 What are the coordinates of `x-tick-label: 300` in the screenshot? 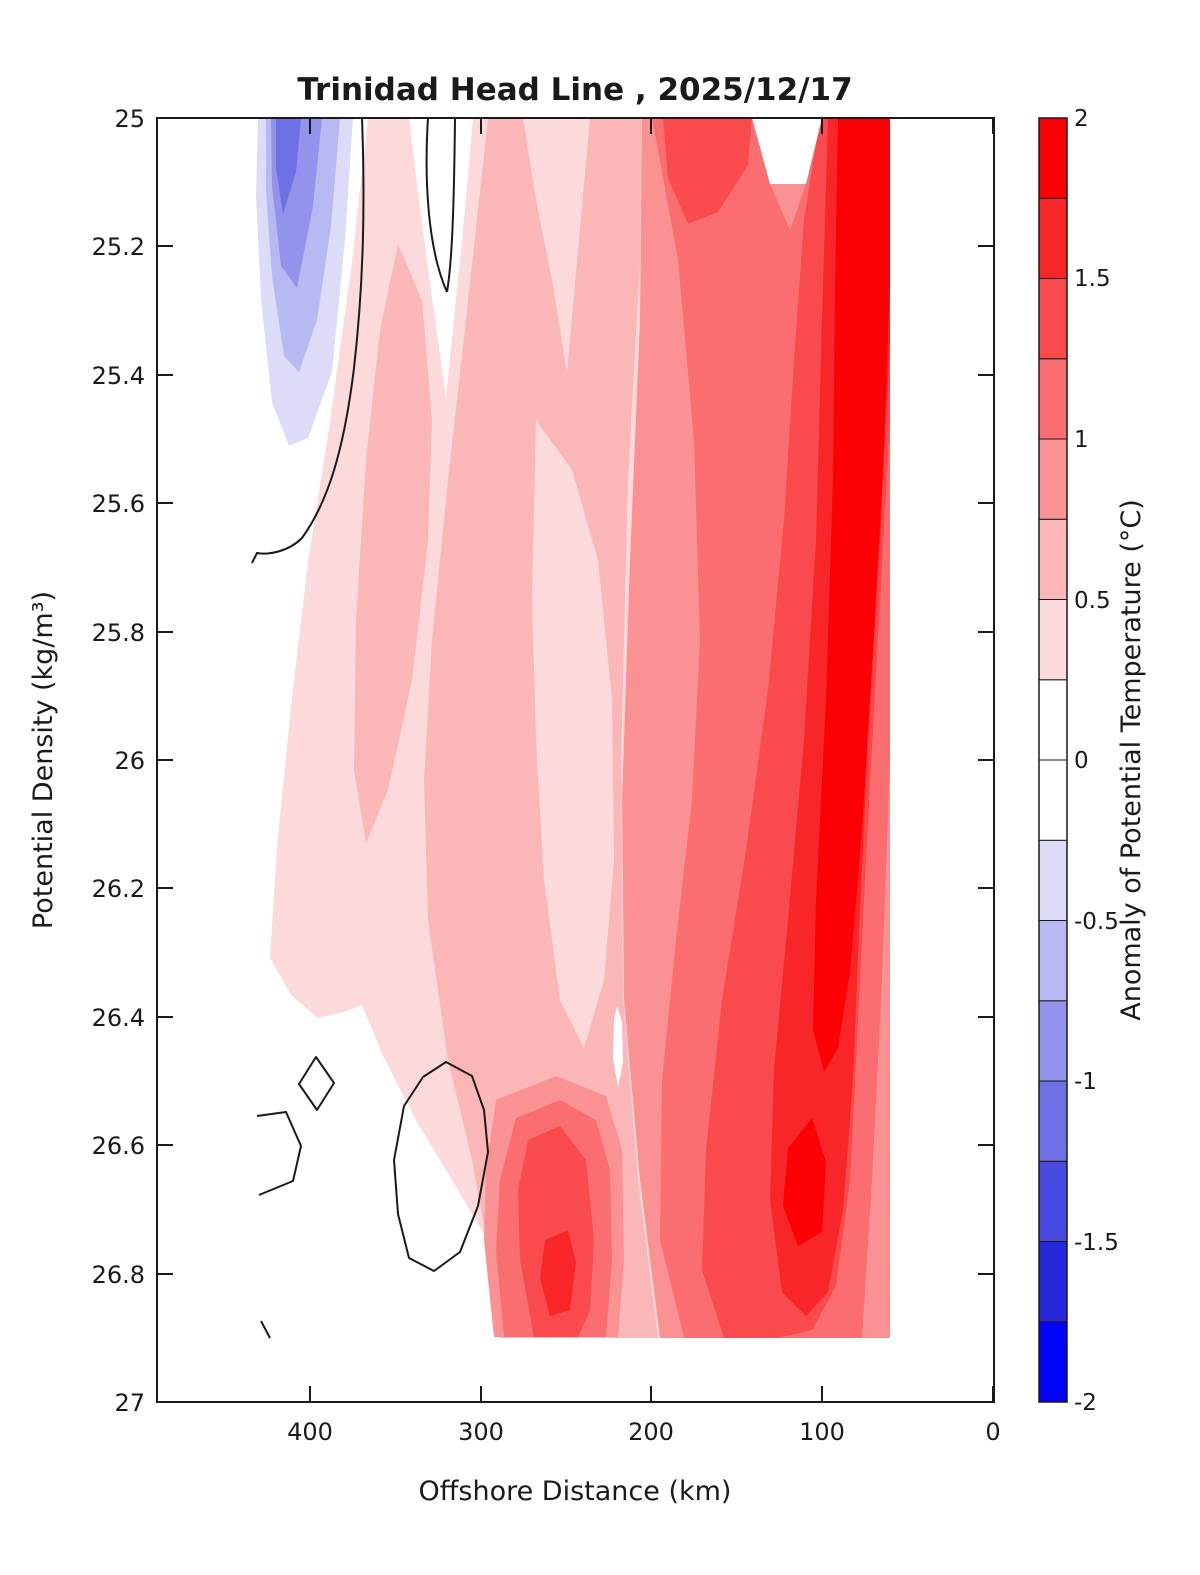 It's located at (481, 1432).